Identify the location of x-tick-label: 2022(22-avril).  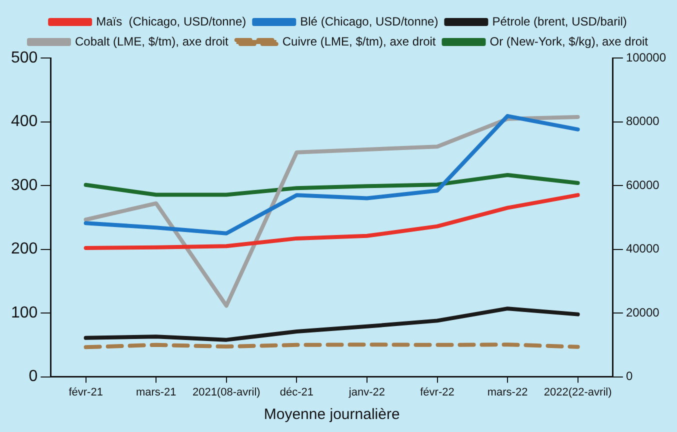
(578, 392).